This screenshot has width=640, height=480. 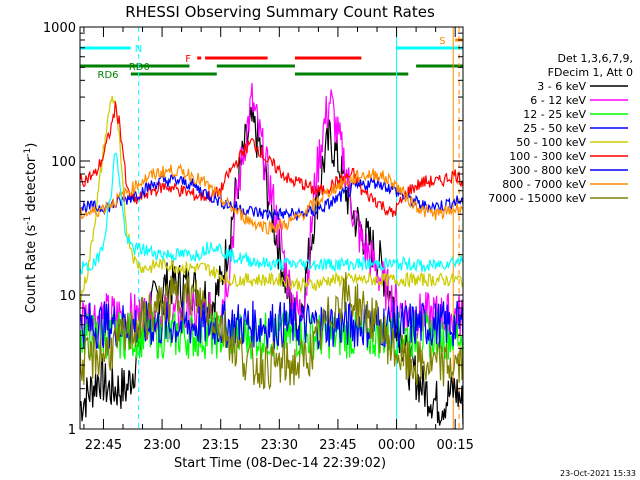 I want to click on legend-header-line-1: Det 1,3,6,7,9,, so click(x=595, y=58).